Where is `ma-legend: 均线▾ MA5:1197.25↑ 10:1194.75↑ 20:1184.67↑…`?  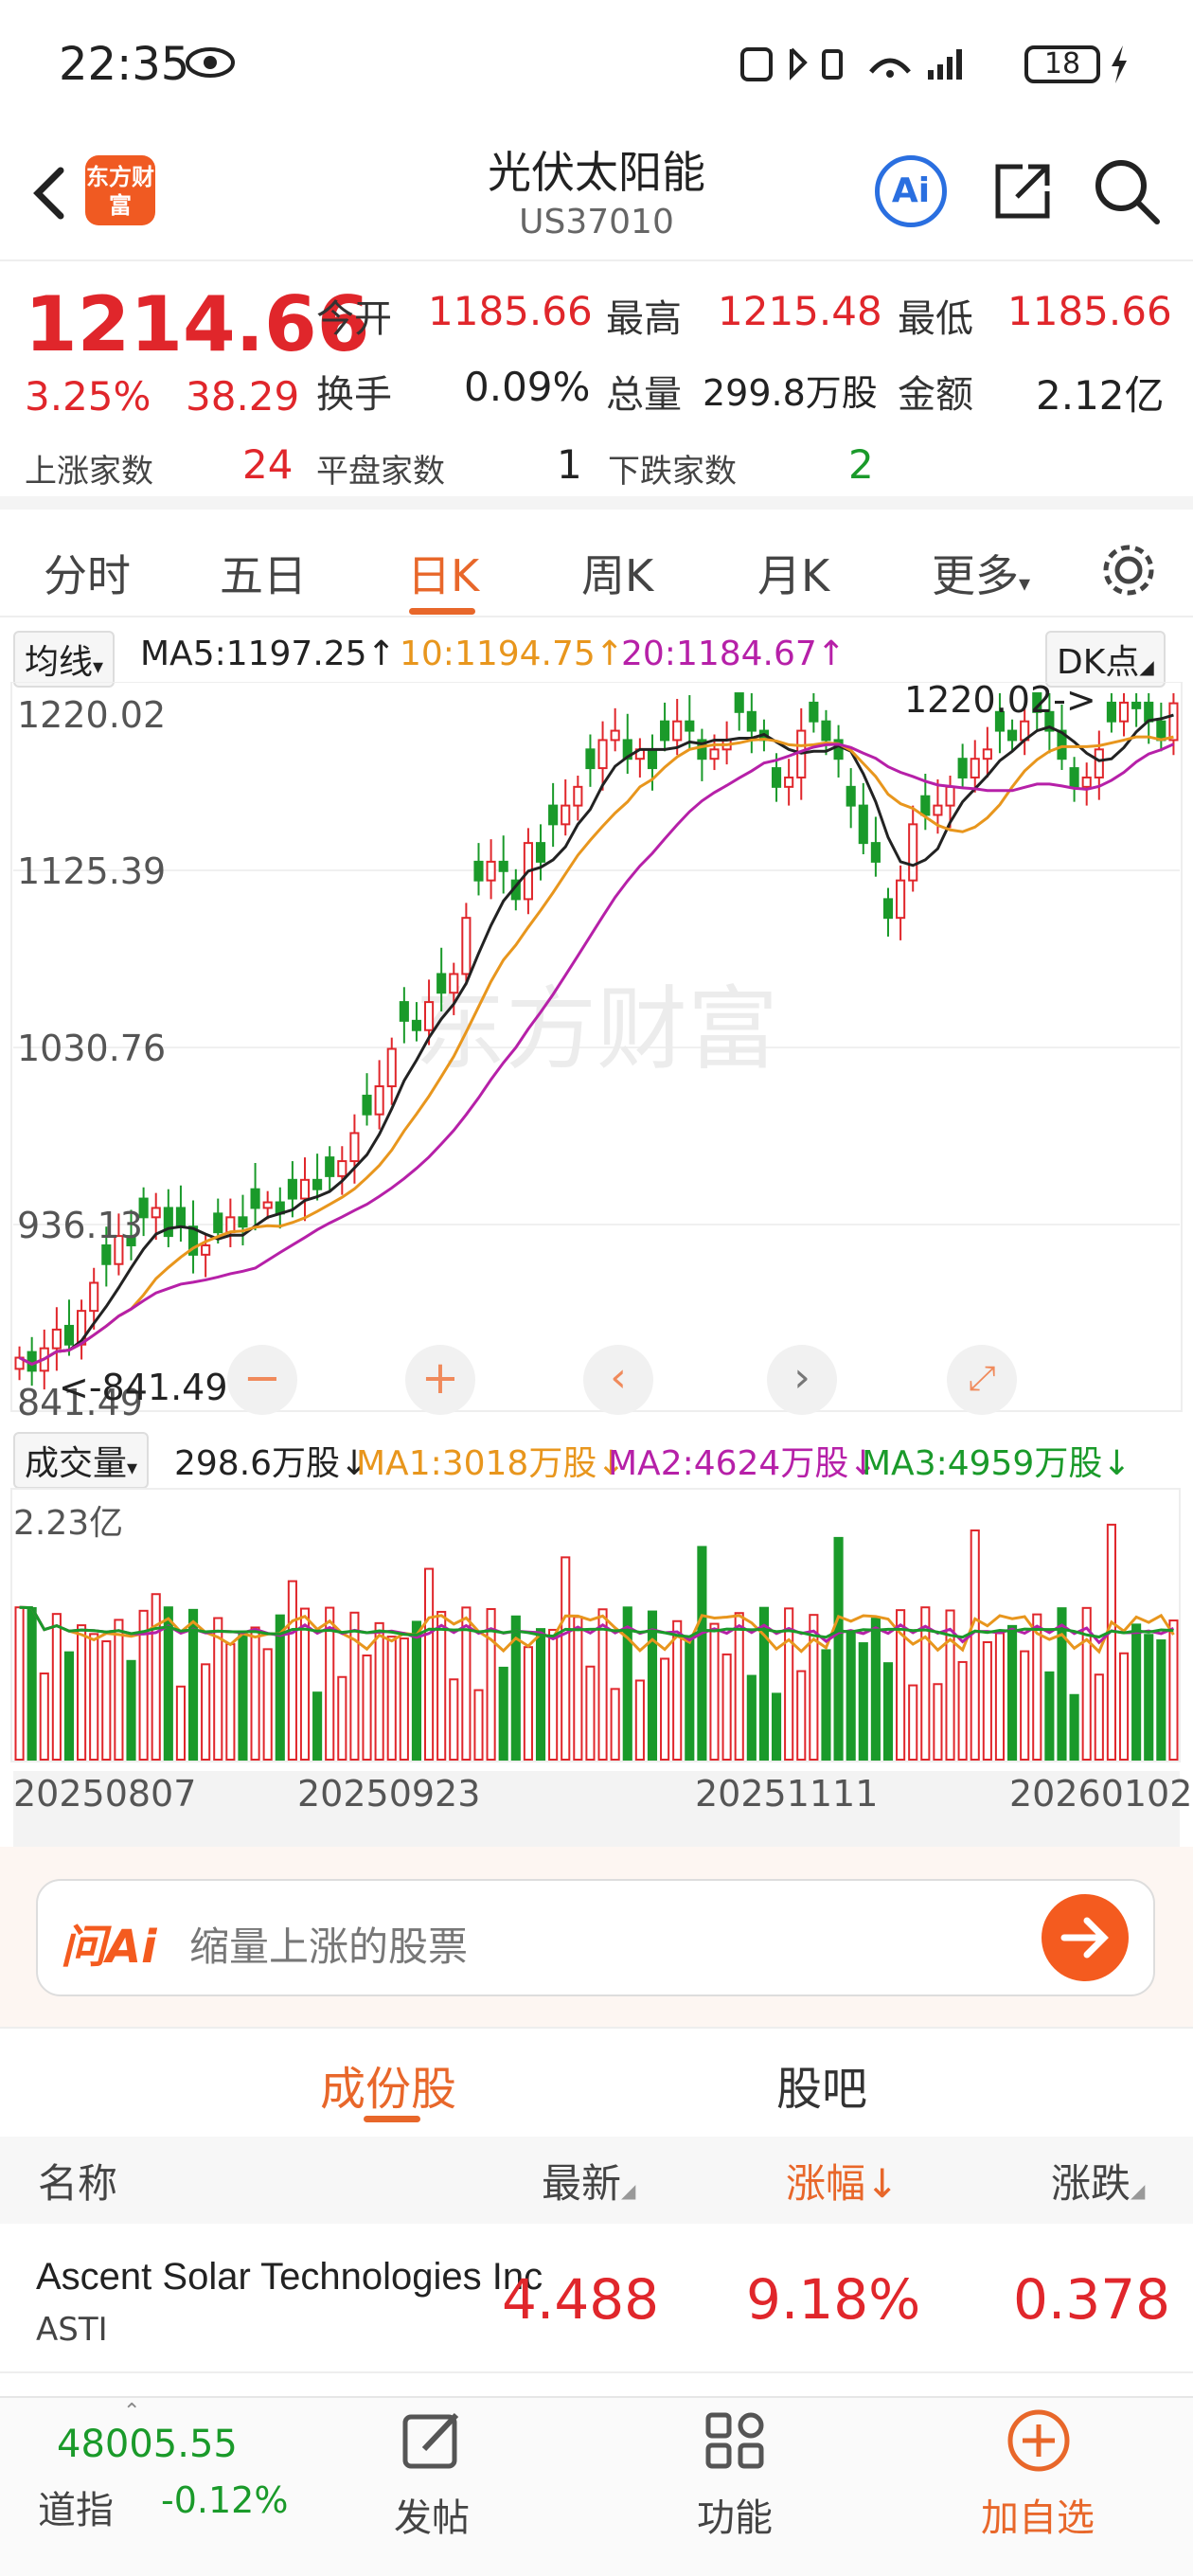 ma-legend: 均线▾ MA5:1197.25↑ 10:1194.75↑ 20:1184.67↑… is located at coordinates (596, 657).